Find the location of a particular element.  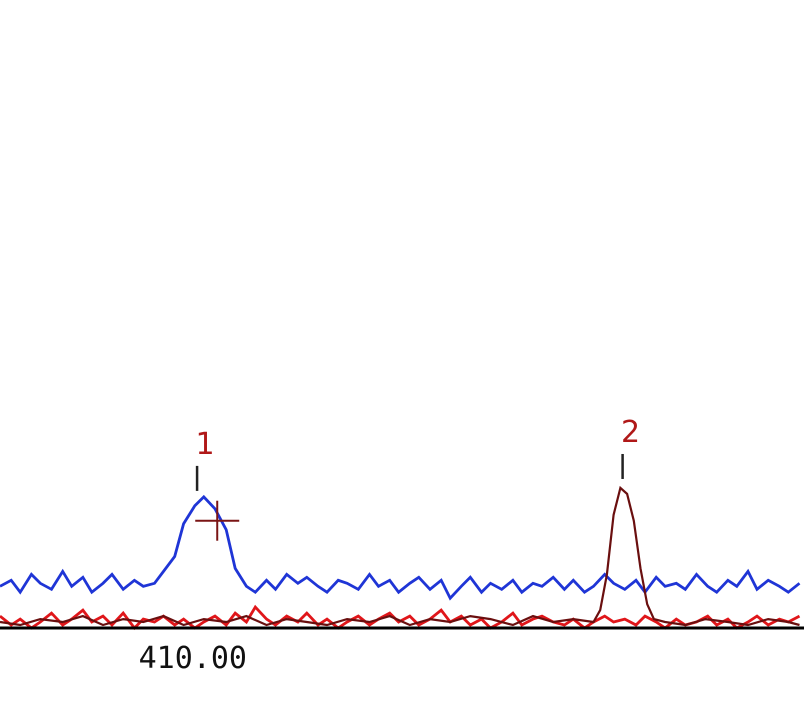

peak-label: 1 is located at coordinates (205, 444).